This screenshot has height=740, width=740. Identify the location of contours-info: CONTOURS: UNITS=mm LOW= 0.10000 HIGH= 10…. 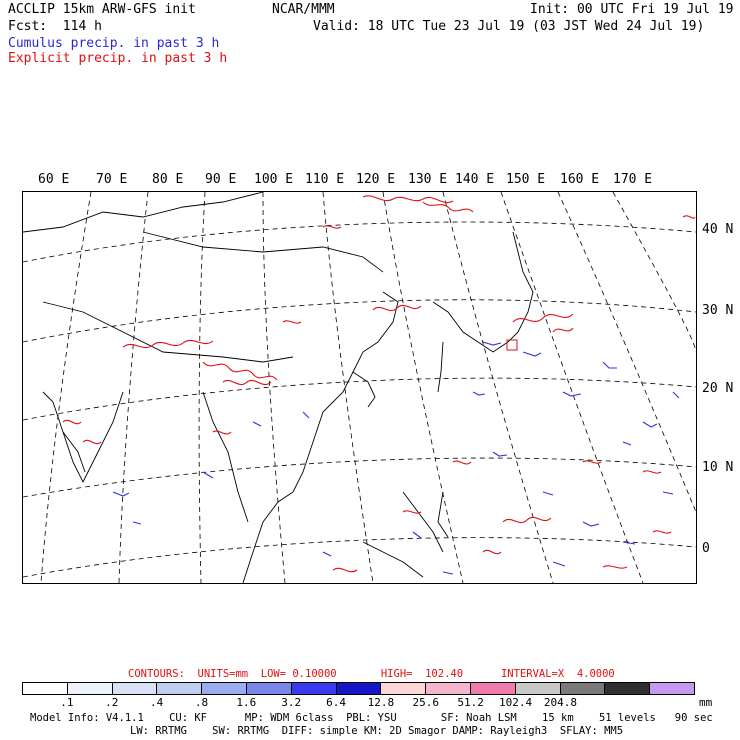
(371, 674).